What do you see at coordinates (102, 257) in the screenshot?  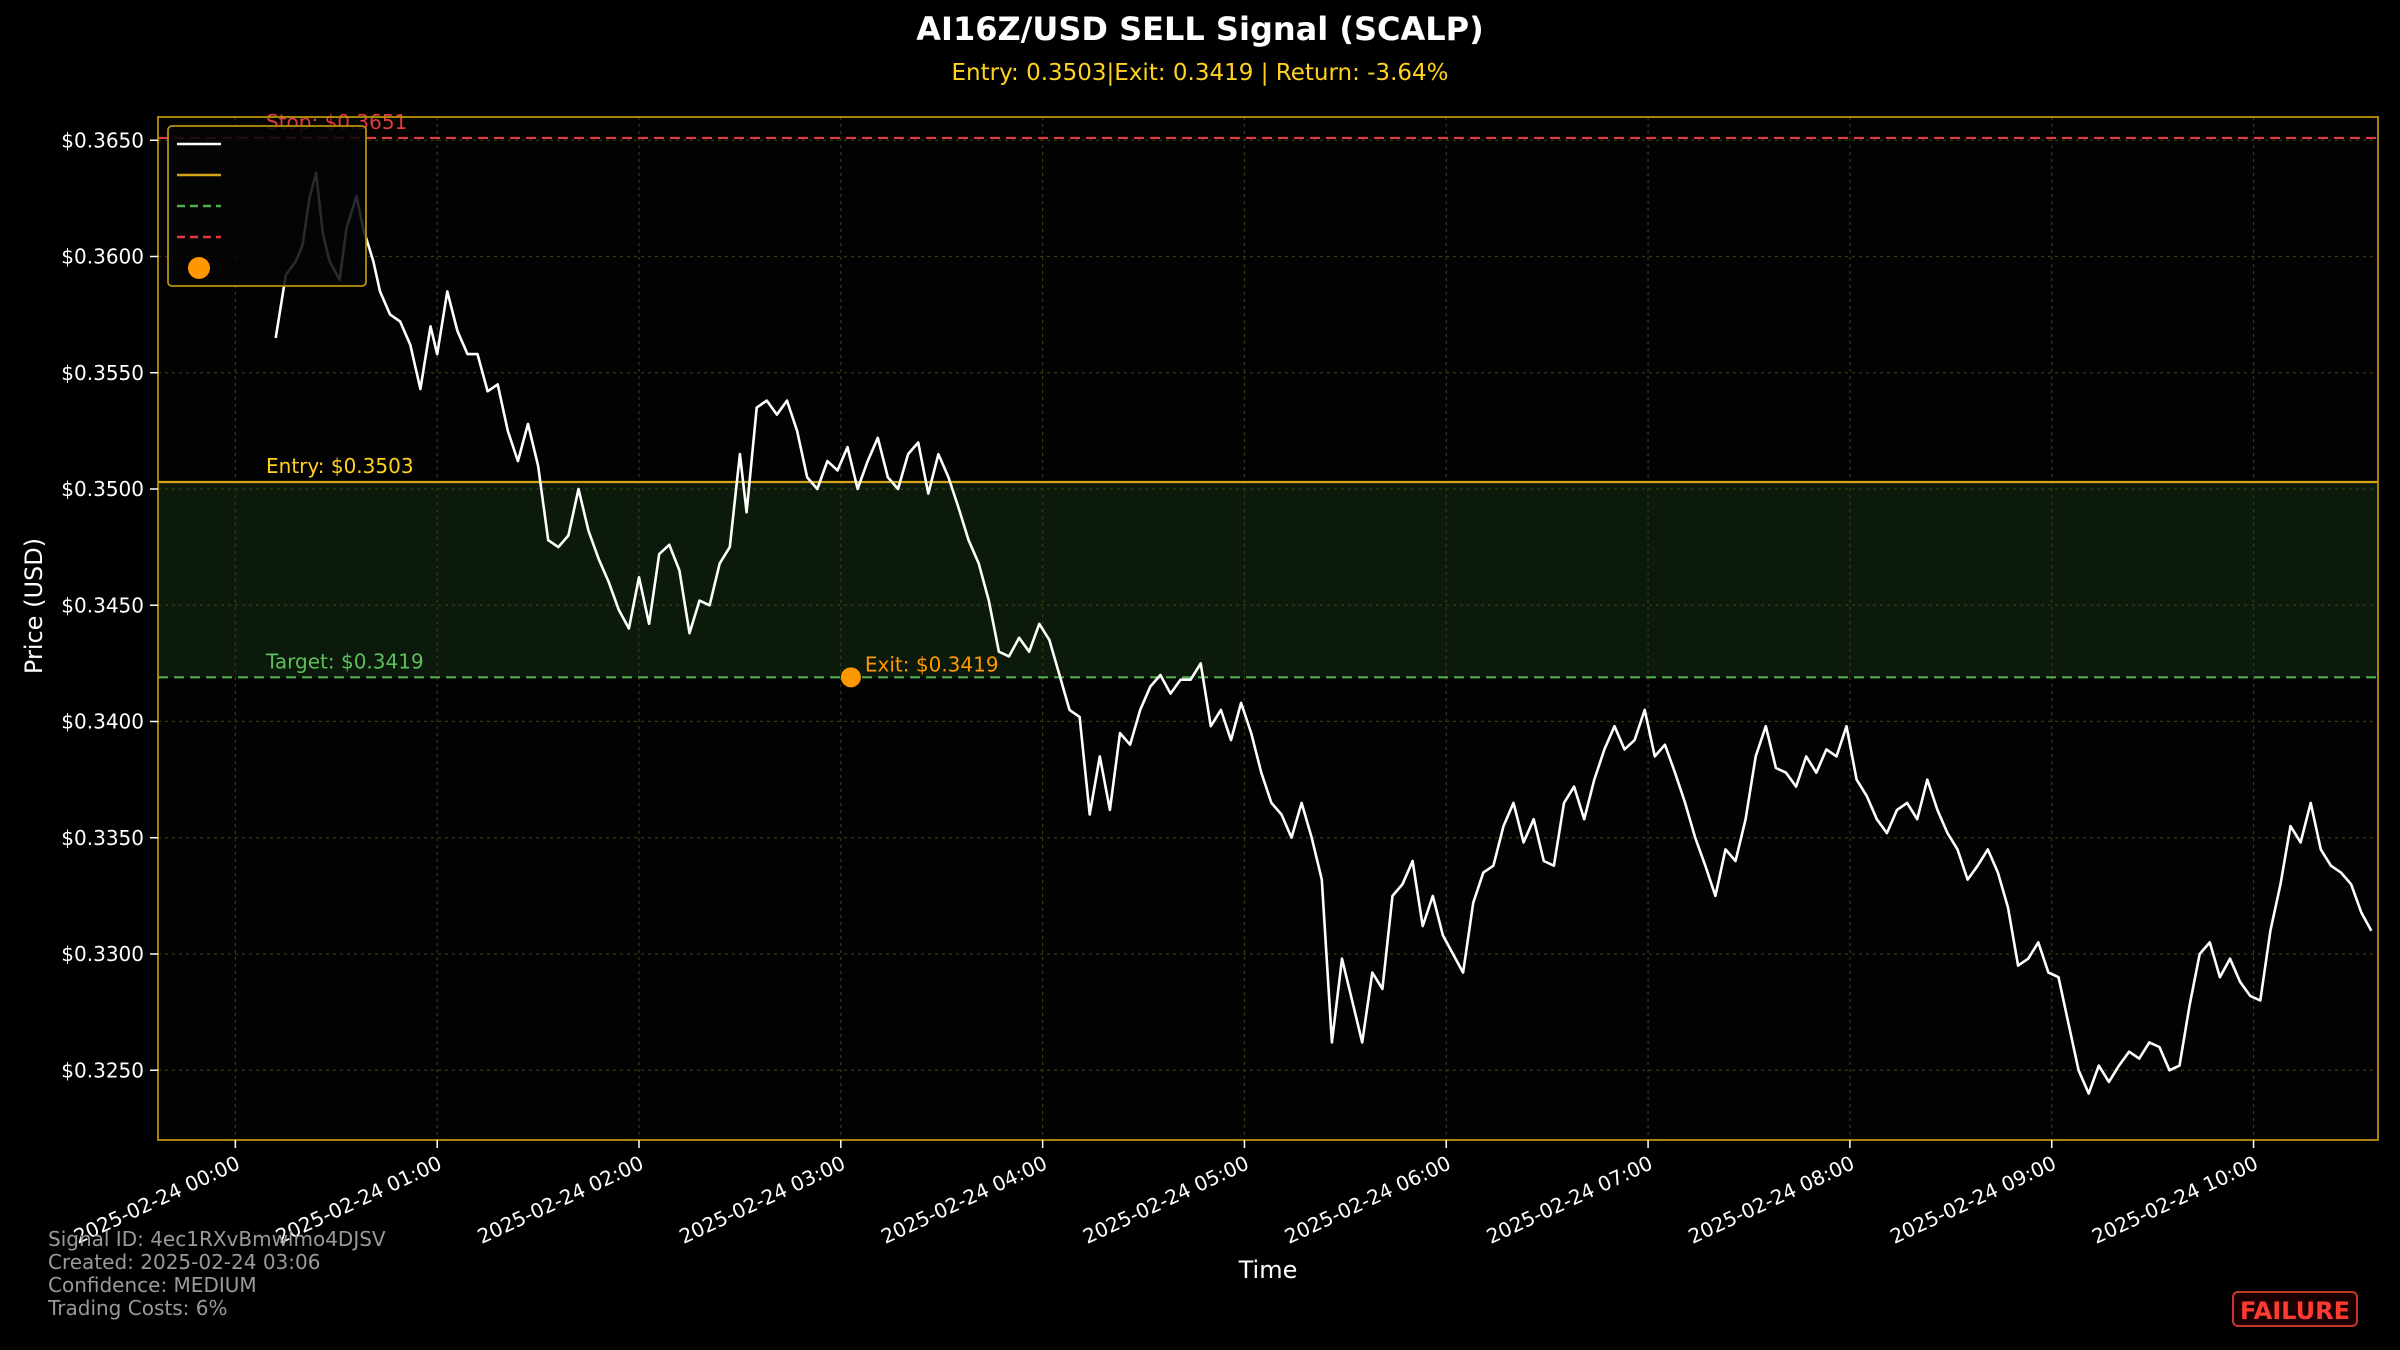 I see `y-tick-label: $0.3600` at bounding box center [102, 257].